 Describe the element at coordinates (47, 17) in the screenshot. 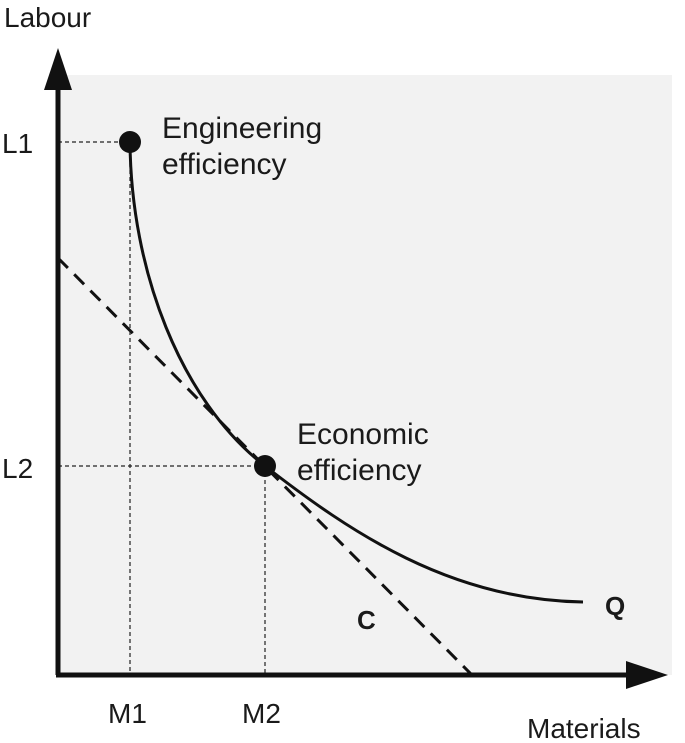

I see `y-axis-label: Labour` at that location.